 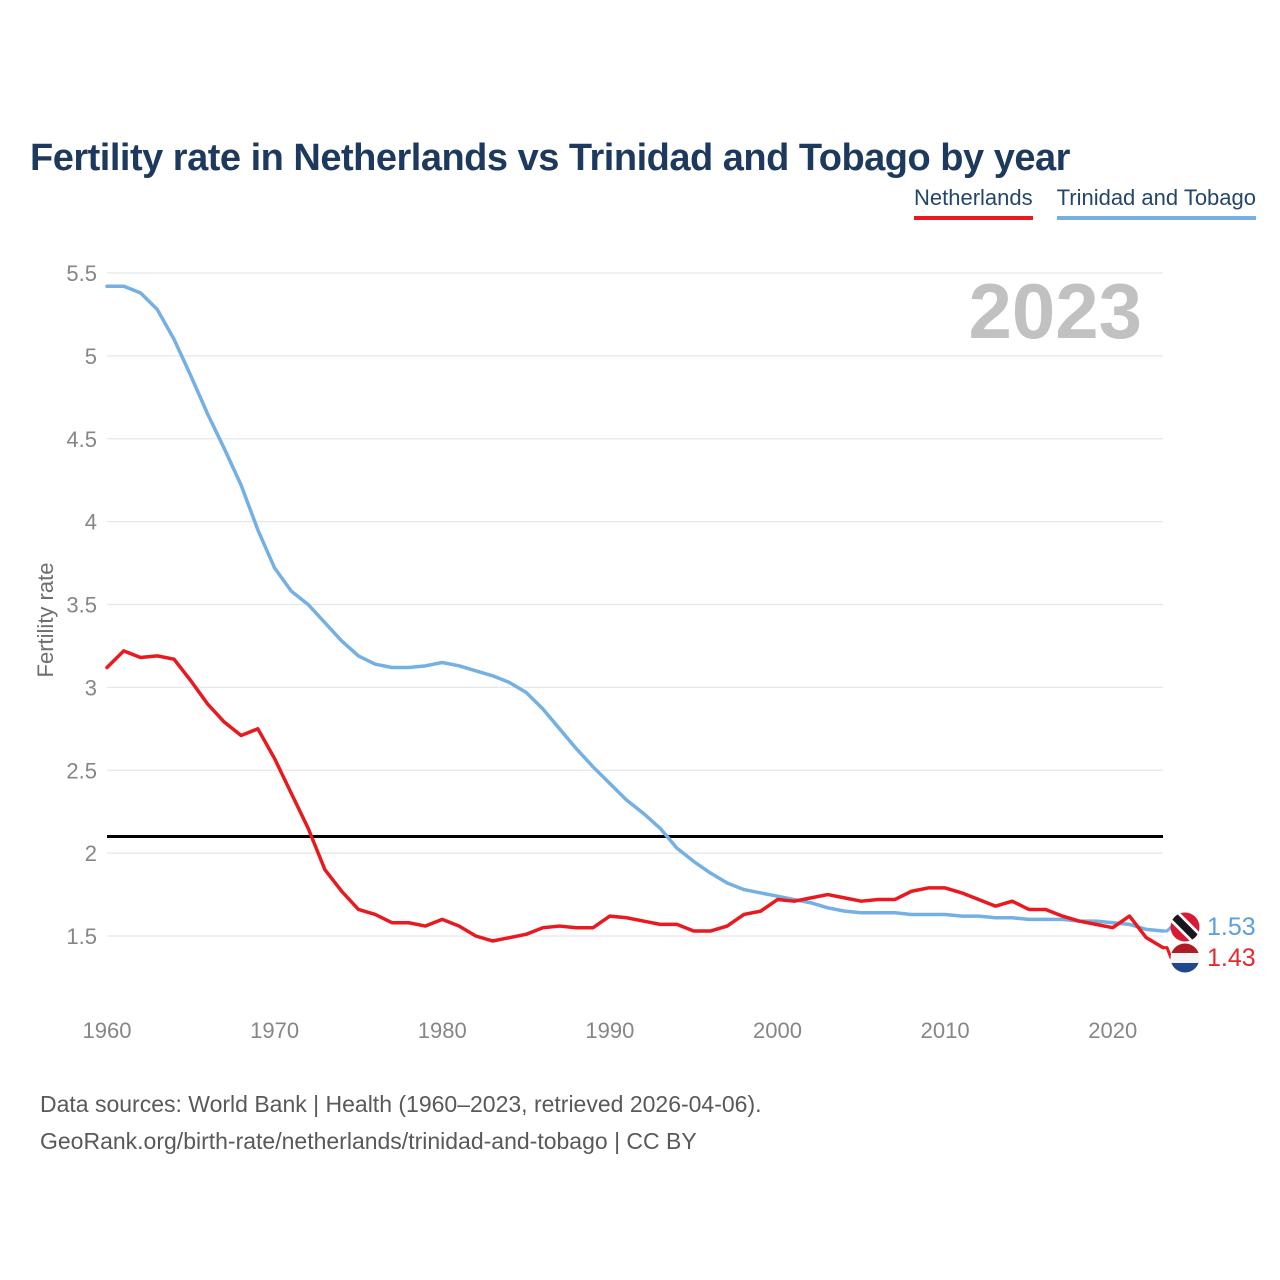 I want to click on svg-text: 2.5, so click(x=81, y=770).